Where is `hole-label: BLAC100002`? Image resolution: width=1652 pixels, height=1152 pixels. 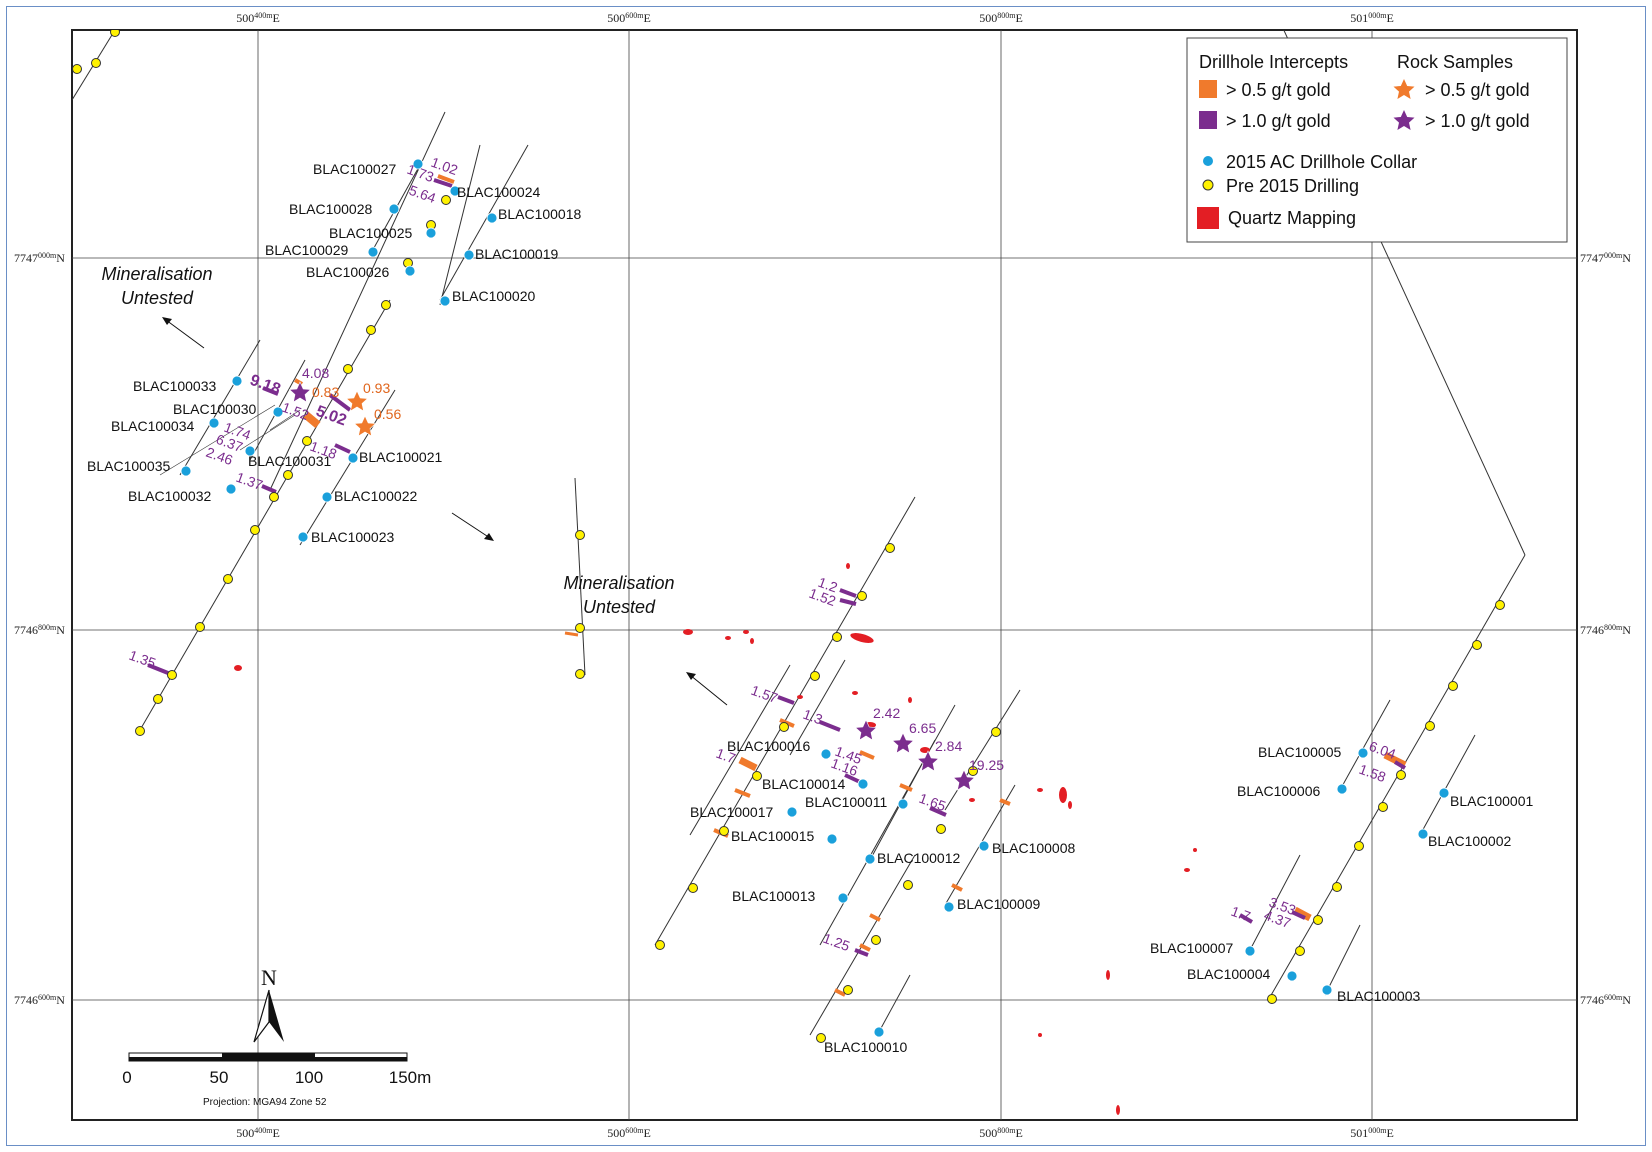 hole-label: BLAC100002 is located at coordinates (1470, 841).